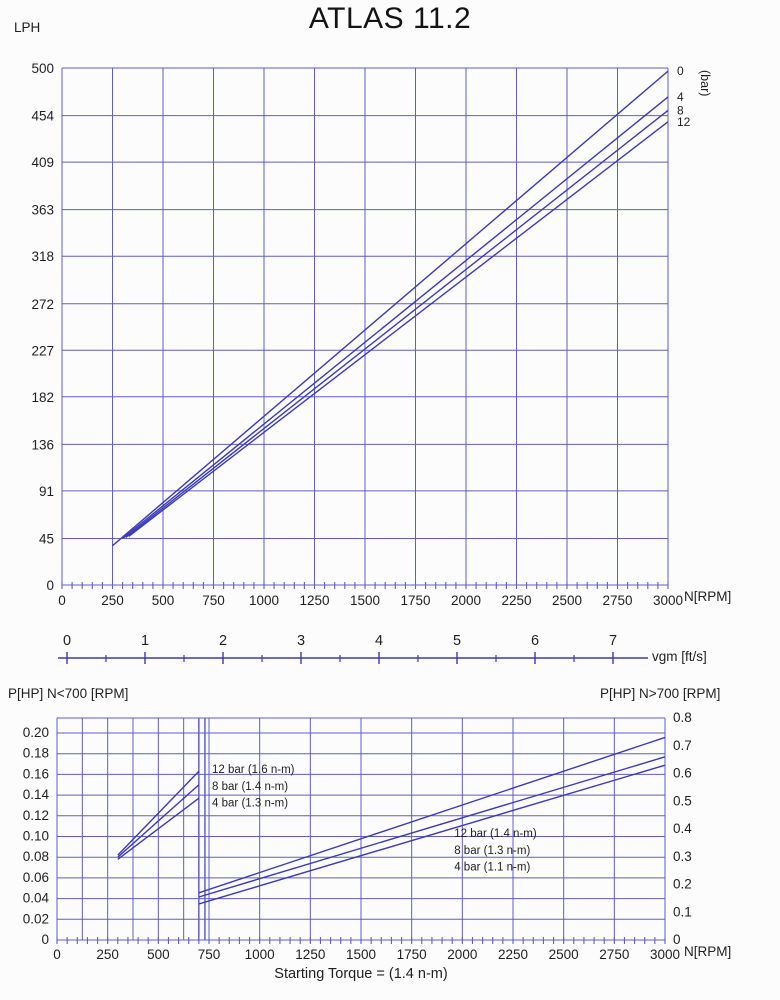 The image size is (780, 1000). I want to click on svg-text: 5, so click(457, 641).